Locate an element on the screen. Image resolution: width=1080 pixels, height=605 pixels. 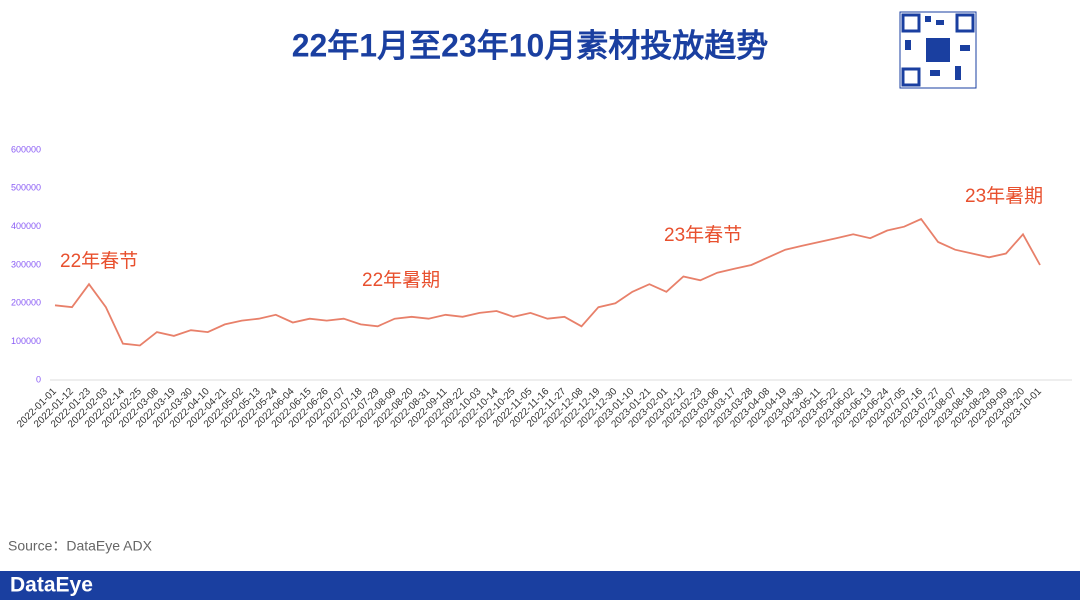
chart-title: 22年1月至23年10月素材投放趋势 is located at coordinates (530, 45).